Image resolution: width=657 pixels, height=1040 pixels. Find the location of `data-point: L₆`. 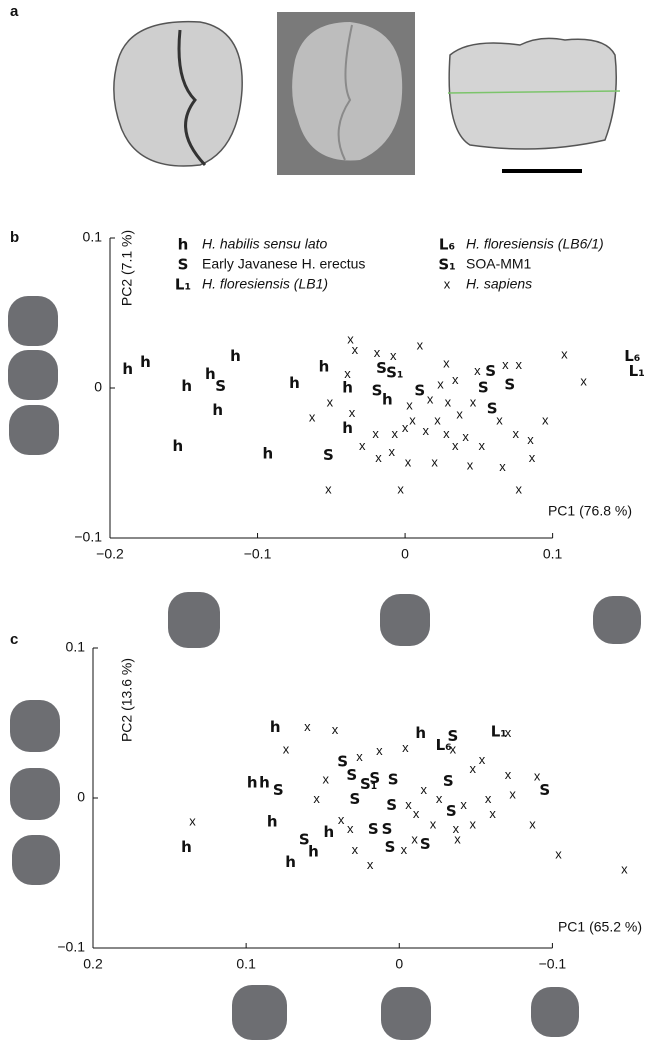

data-point: L₆ is located at coordinates (444, 745).